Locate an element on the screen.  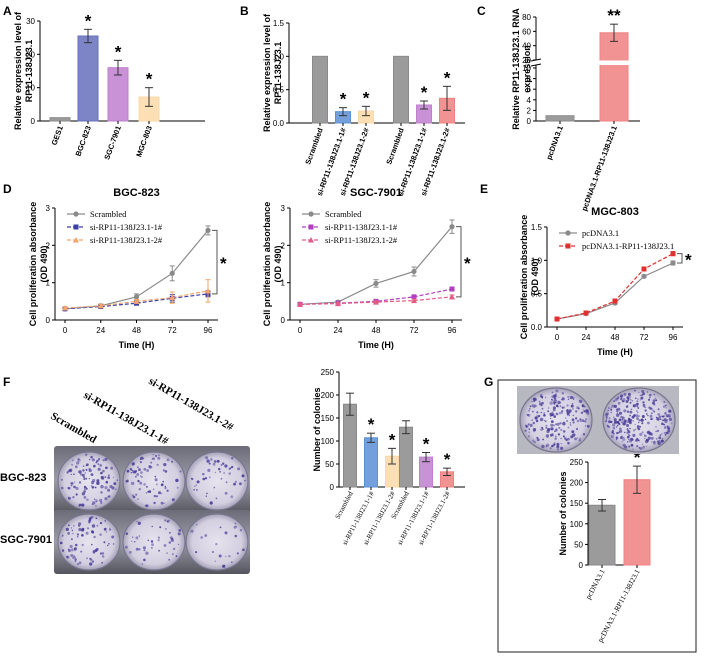
y-tick-label: 200 is located at coordinates (577, 483).